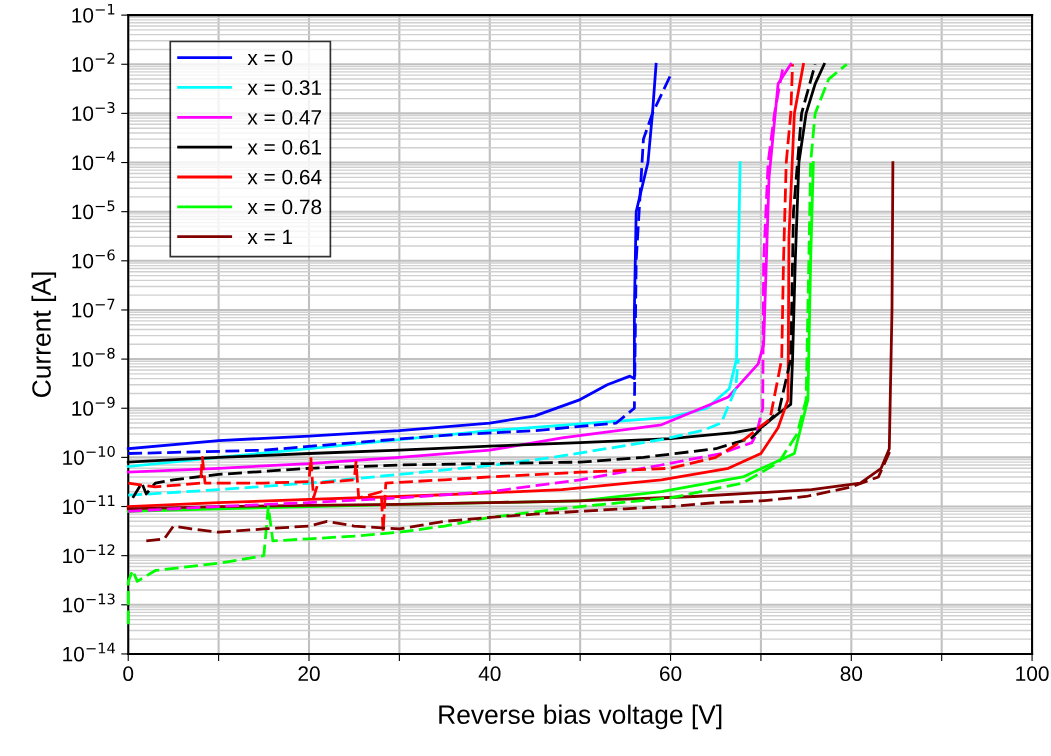  I want to click on x-tick-label: 0, so click(128, 674).